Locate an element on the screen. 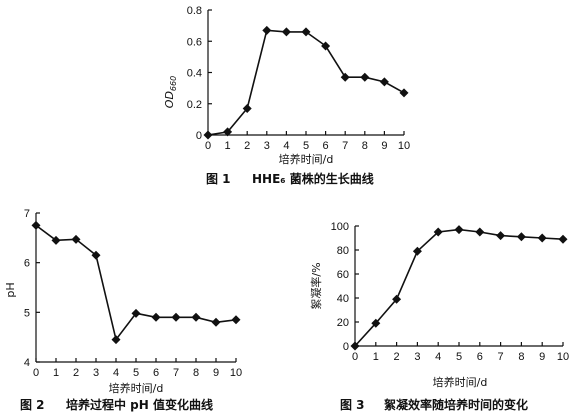  growth-curve-y-ticks: 0 0.2 0.4 0.6 0.8 is located at coordinates (199, 73).